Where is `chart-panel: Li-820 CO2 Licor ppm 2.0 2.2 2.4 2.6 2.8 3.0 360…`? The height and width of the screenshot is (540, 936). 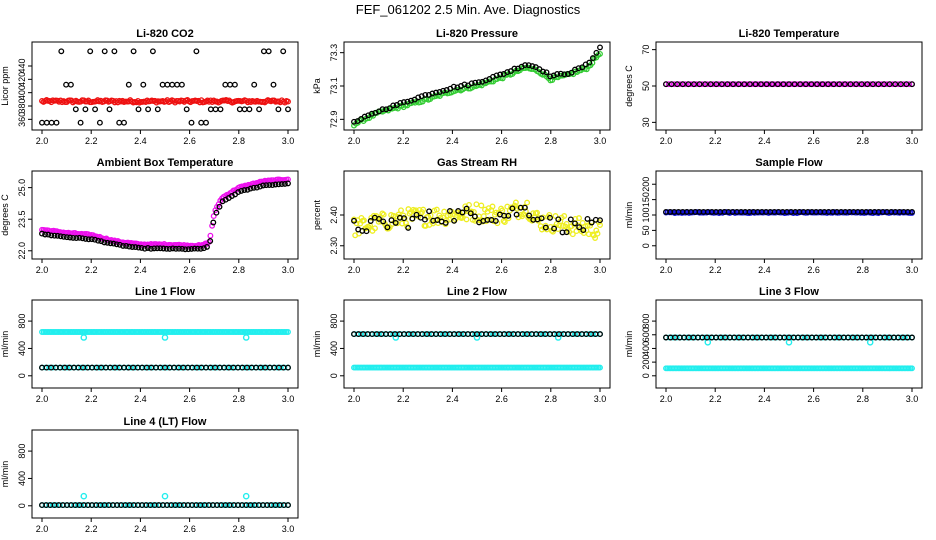
chart-panel: Li-820 CO2 Licor ppm 2.0 2.2 2.4 2.6 2.8 3.0 360… is located at coordinates (149, 87).